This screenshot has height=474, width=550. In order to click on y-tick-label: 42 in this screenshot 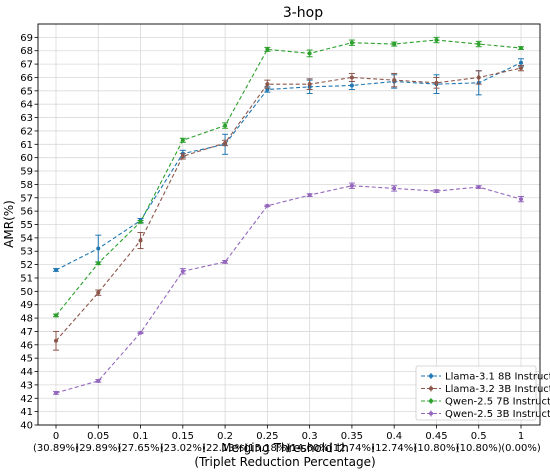, I will do `click(26, 399)`.